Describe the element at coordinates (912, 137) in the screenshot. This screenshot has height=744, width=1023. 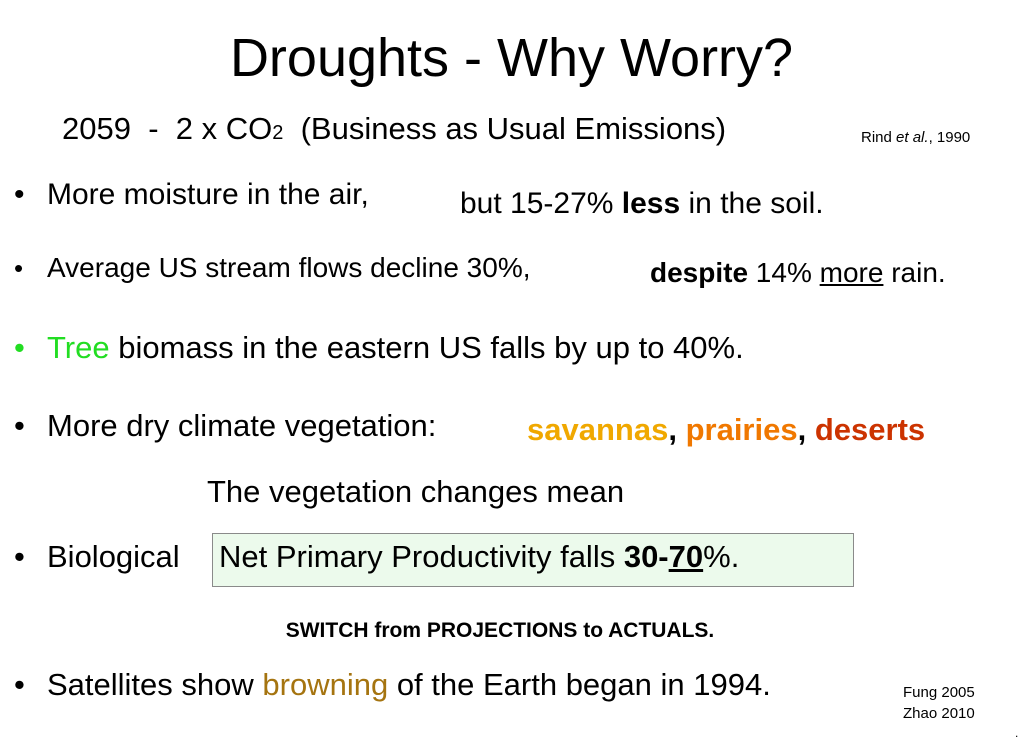
I see `citation-rind-etal: et al.` at that location.